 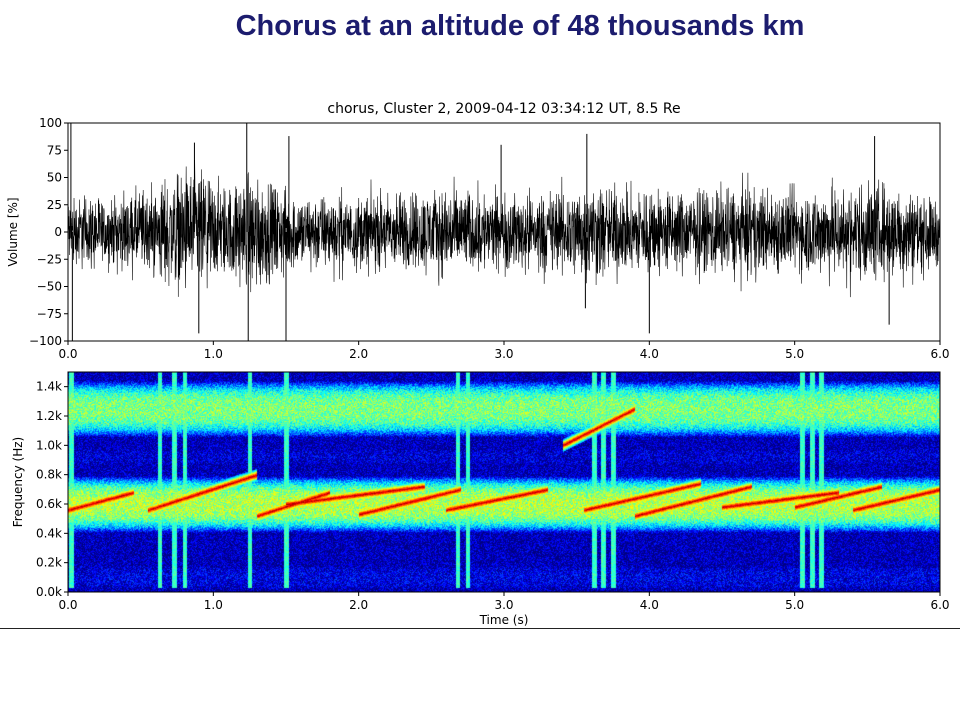 I want to click on spectrogram-x-axis: 0.0 1.0 2.0 3.0 4.0 5.0 6.0, so click(x=504, y=602).